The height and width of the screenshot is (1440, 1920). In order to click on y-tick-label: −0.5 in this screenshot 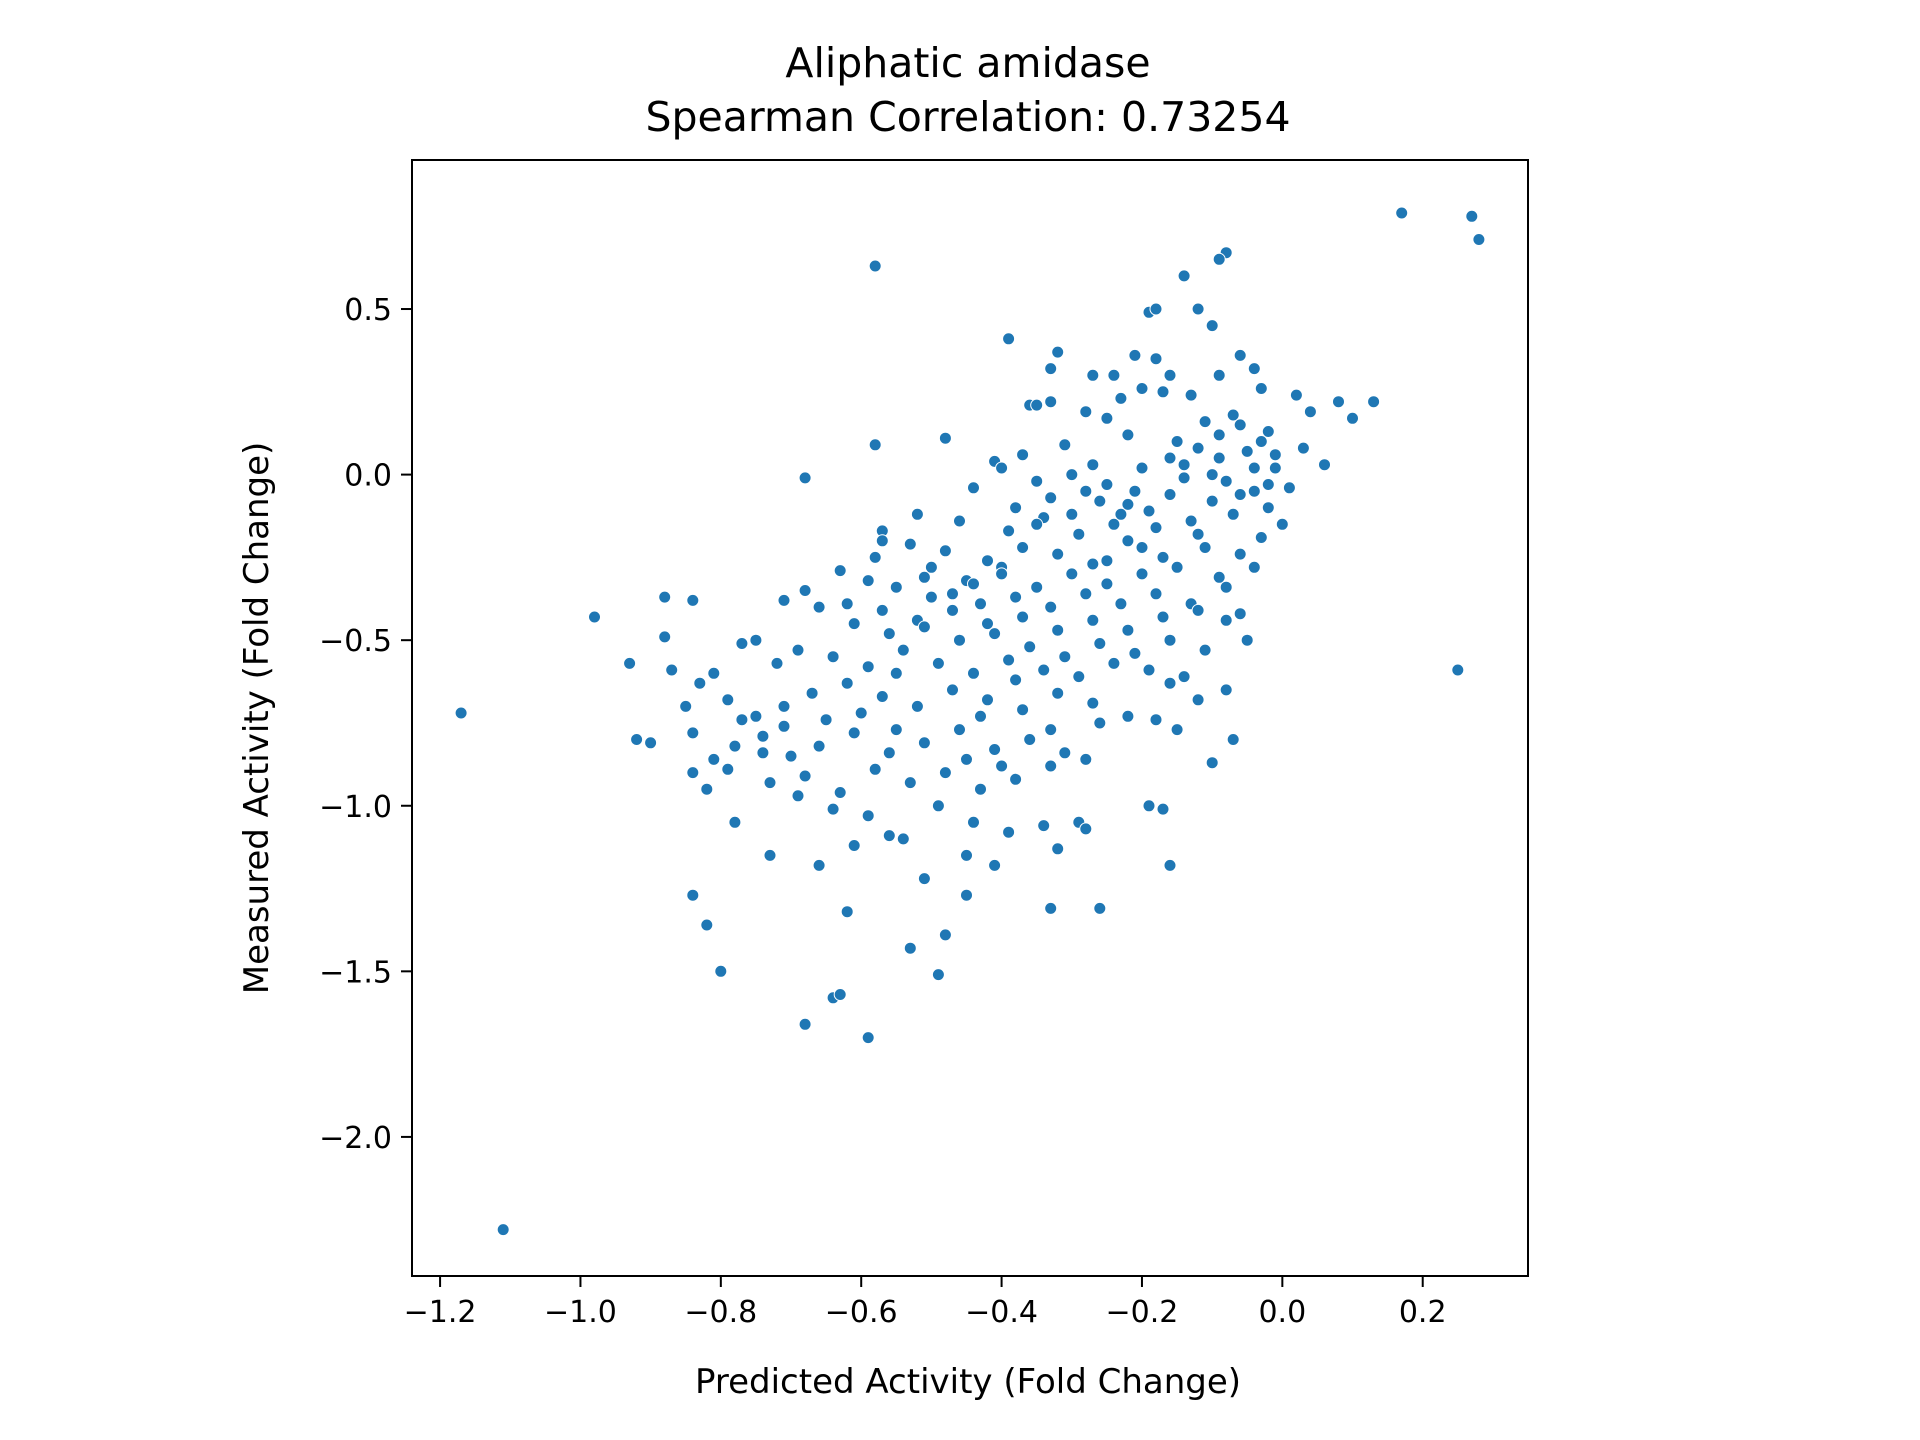, I will do `click(355, 641)`.